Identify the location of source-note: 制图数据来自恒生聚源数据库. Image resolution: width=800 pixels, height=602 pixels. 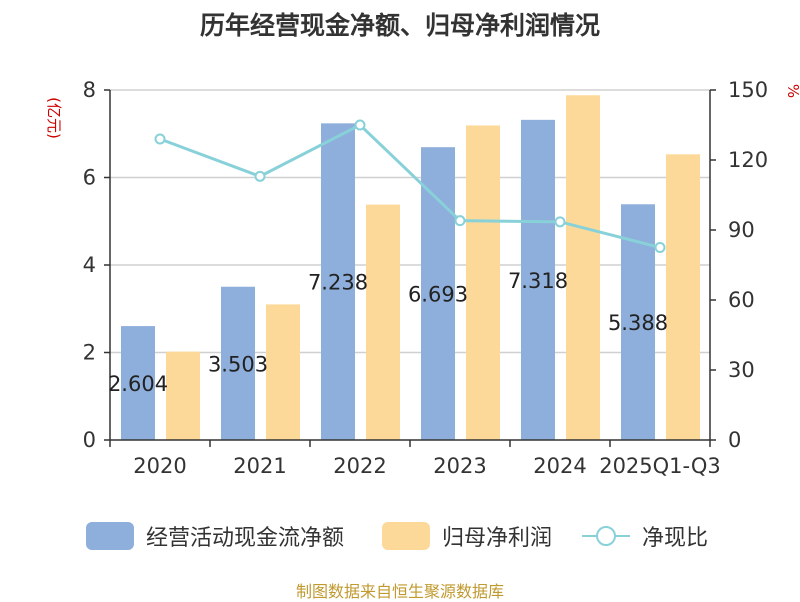
(399, 591).